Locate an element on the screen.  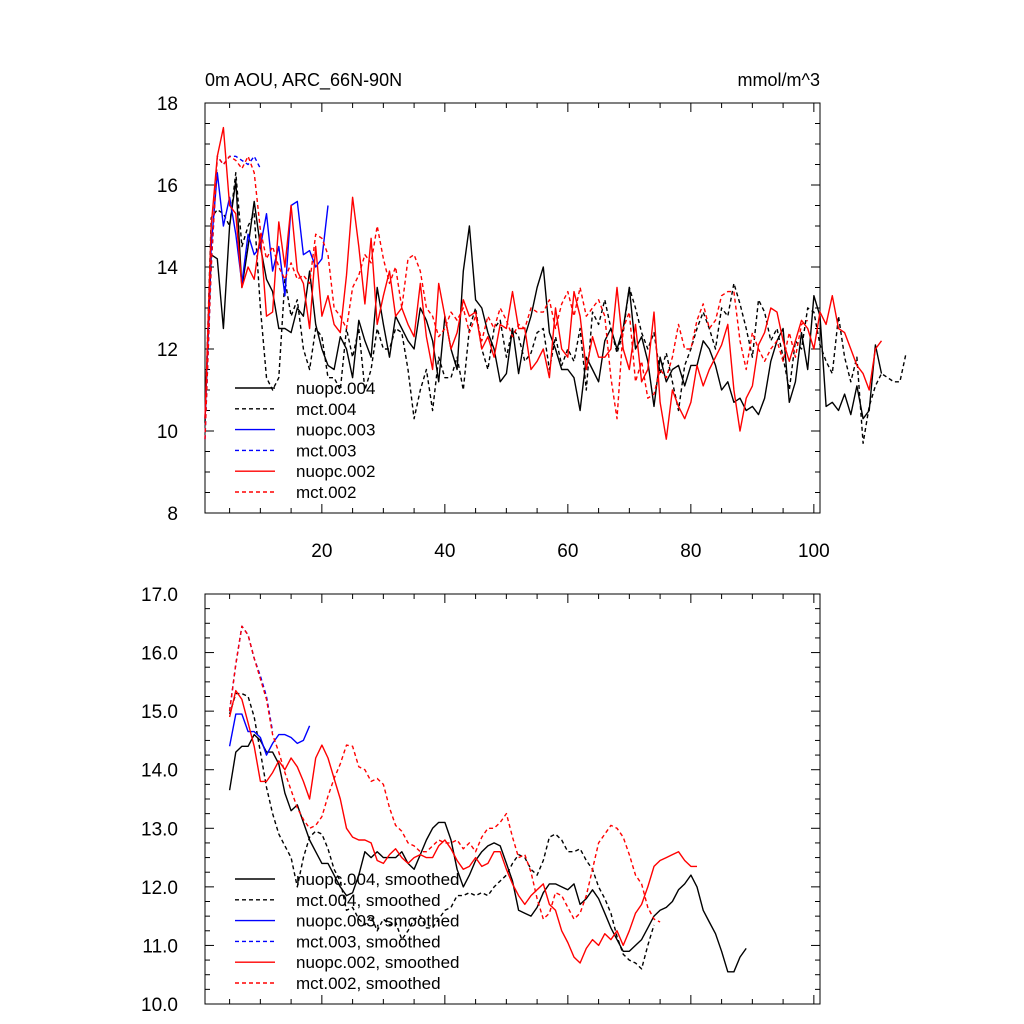
top-chart-units: mmol/m^3 is located at coordinates (779, 80).